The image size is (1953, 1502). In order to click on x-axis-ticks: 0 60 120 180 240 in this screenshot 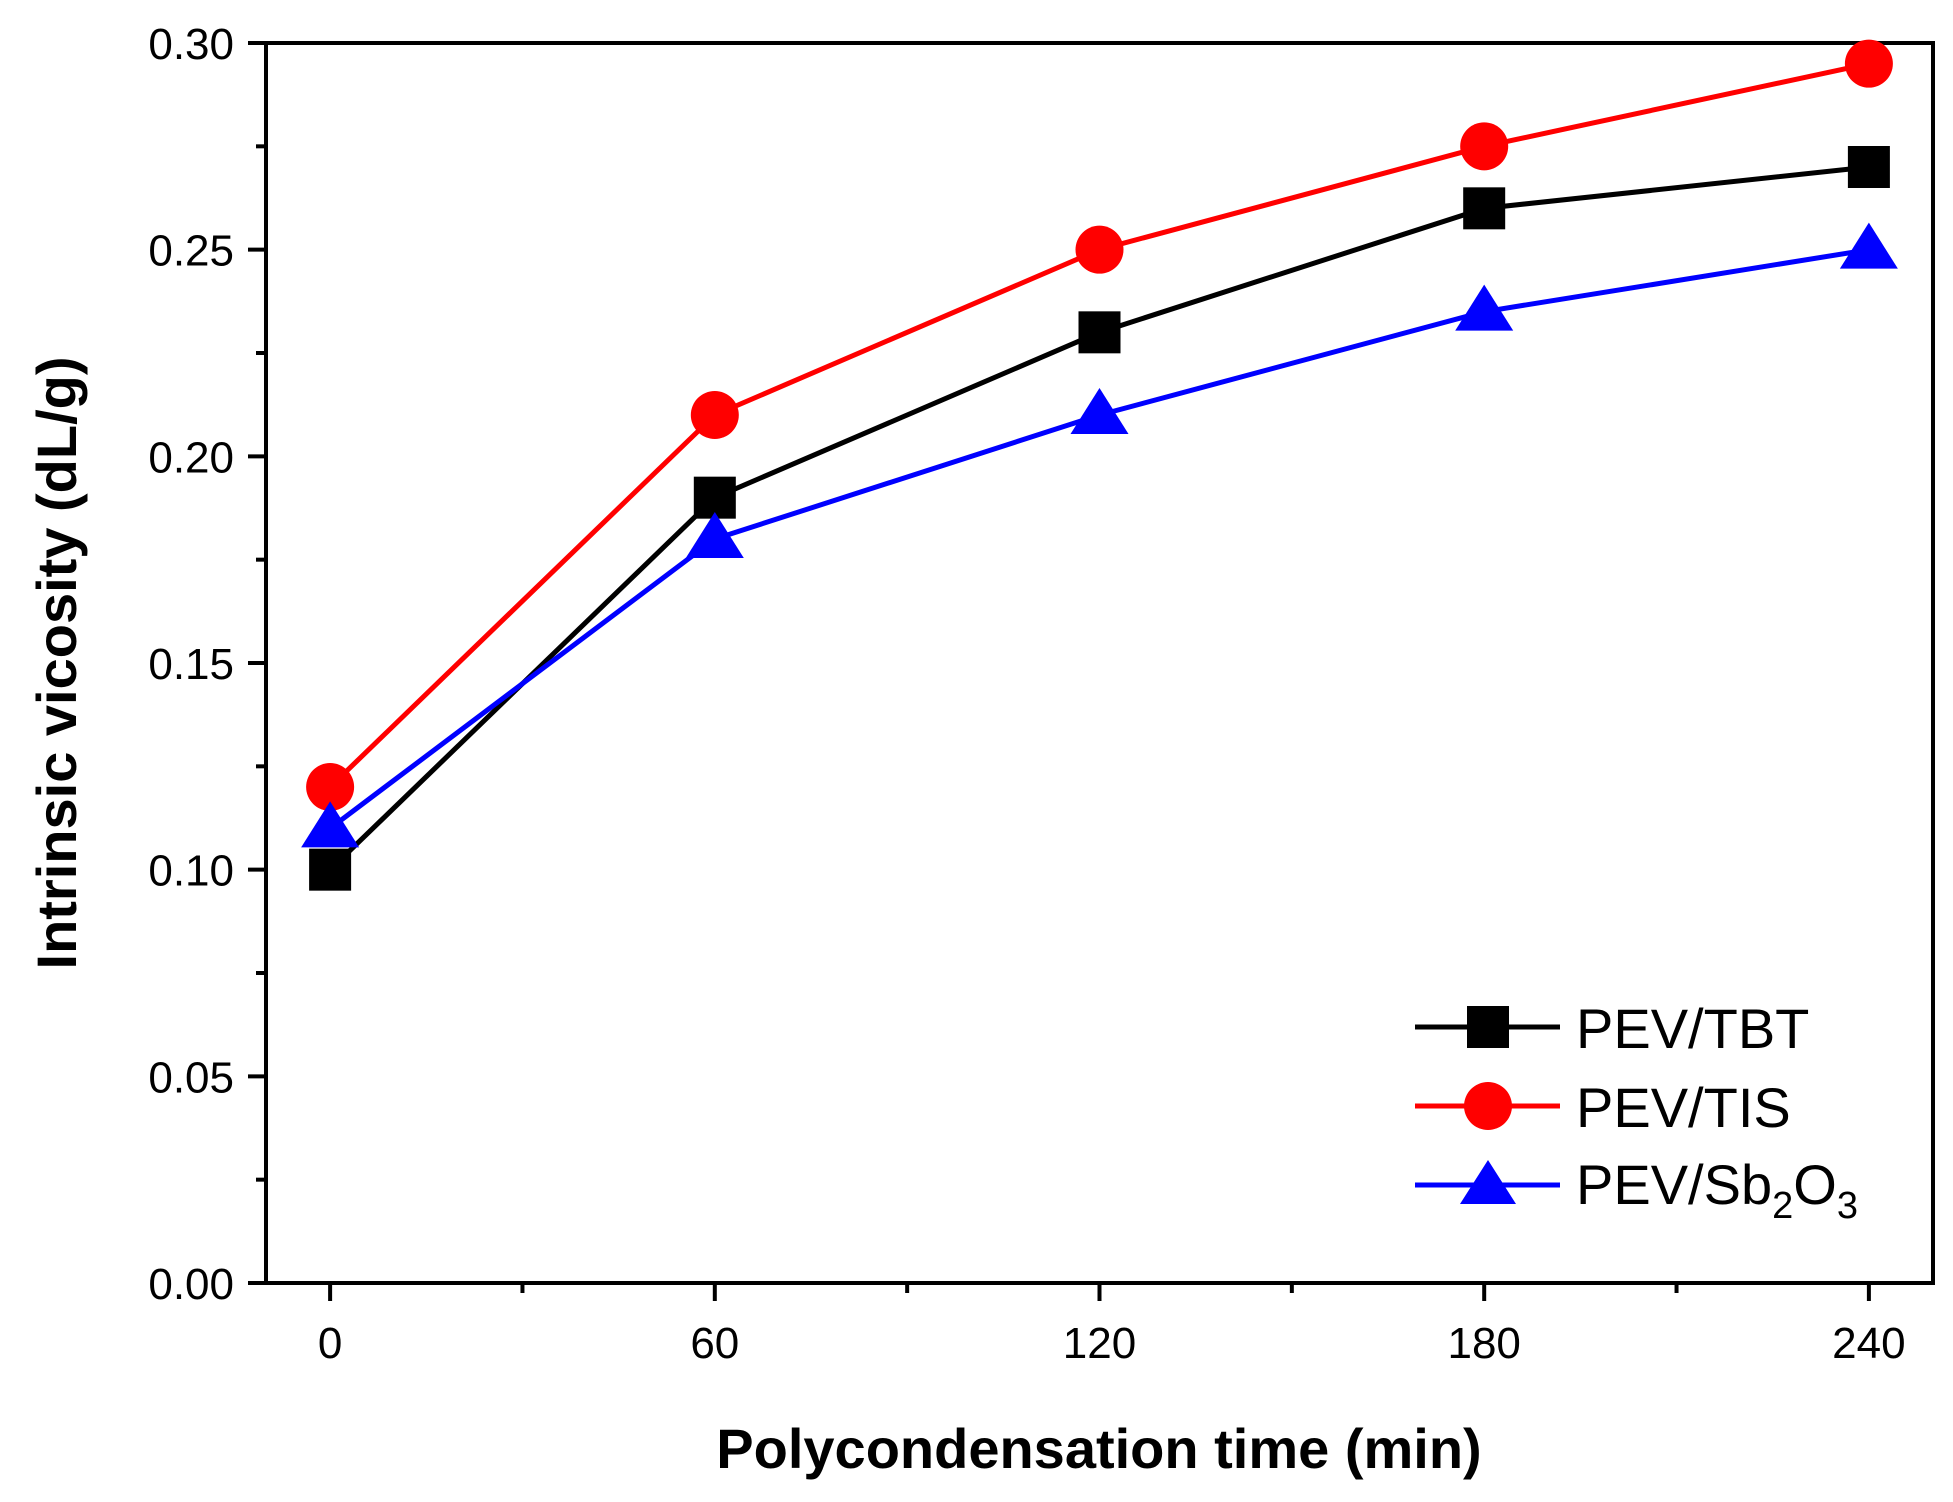, I will do `click(1112, 1325)`.